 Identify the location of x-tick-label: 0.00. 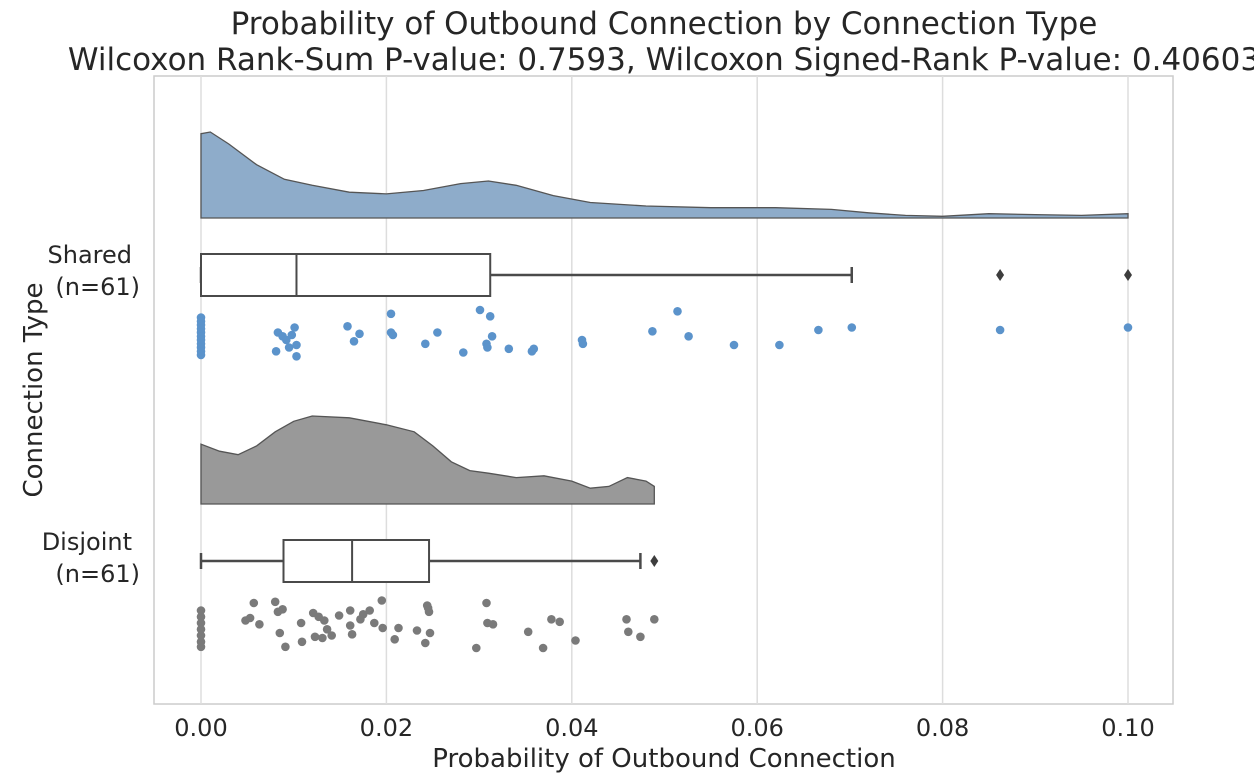
(200, 728).